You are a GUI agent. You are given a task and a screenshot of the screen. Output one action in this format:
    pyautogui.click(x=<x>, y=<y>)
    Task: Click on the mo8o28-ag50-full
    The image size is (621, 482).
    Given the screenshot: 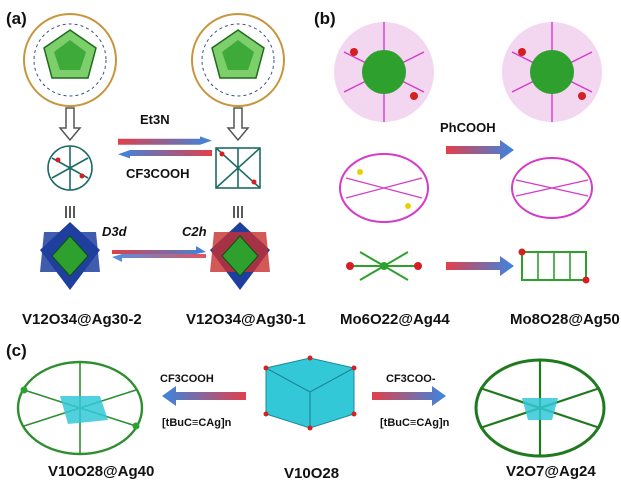 What is the action you would take?
    pyautogui.click(x=552, y=72)
    